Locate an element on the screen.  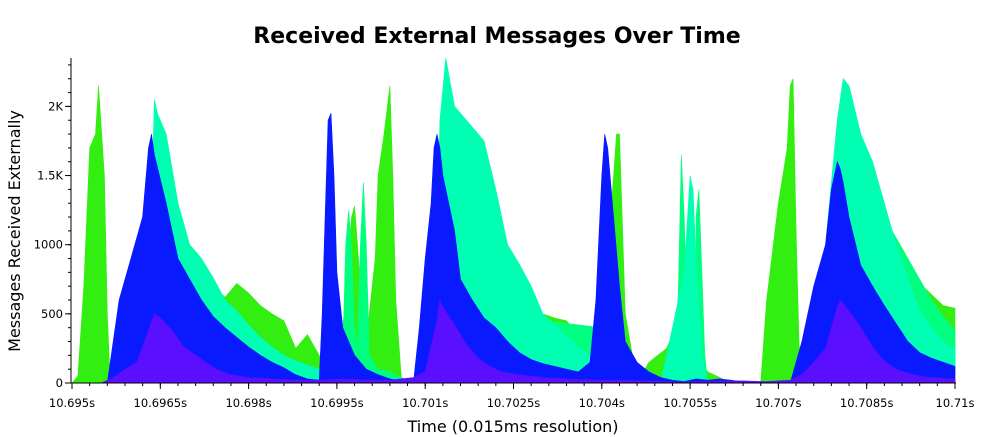
y-tick-label: 500 is located at coordinates (52, 314).